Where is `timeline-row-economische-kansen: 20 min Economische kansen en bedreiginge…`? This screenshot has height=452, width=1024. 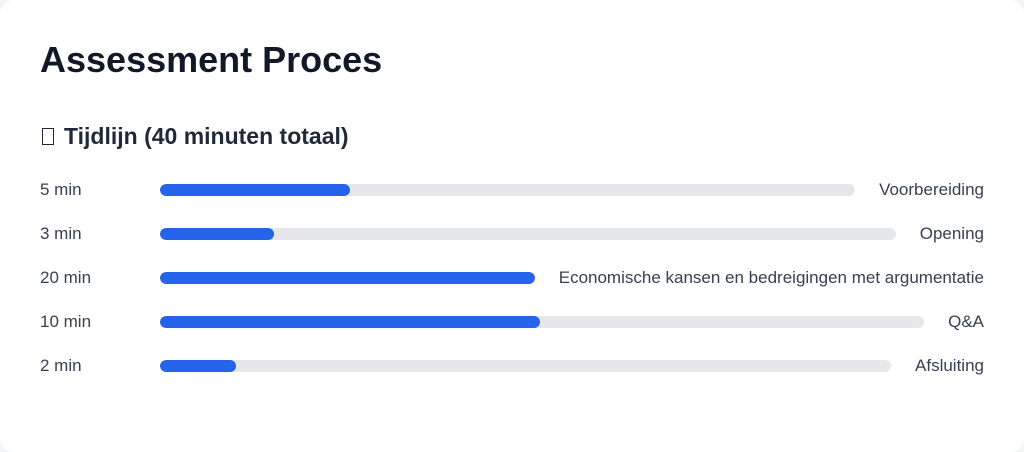
timeline-row-economische-kansen: 20 min Economische kansen en bedreiginge… is located at coordinates (512, 278).